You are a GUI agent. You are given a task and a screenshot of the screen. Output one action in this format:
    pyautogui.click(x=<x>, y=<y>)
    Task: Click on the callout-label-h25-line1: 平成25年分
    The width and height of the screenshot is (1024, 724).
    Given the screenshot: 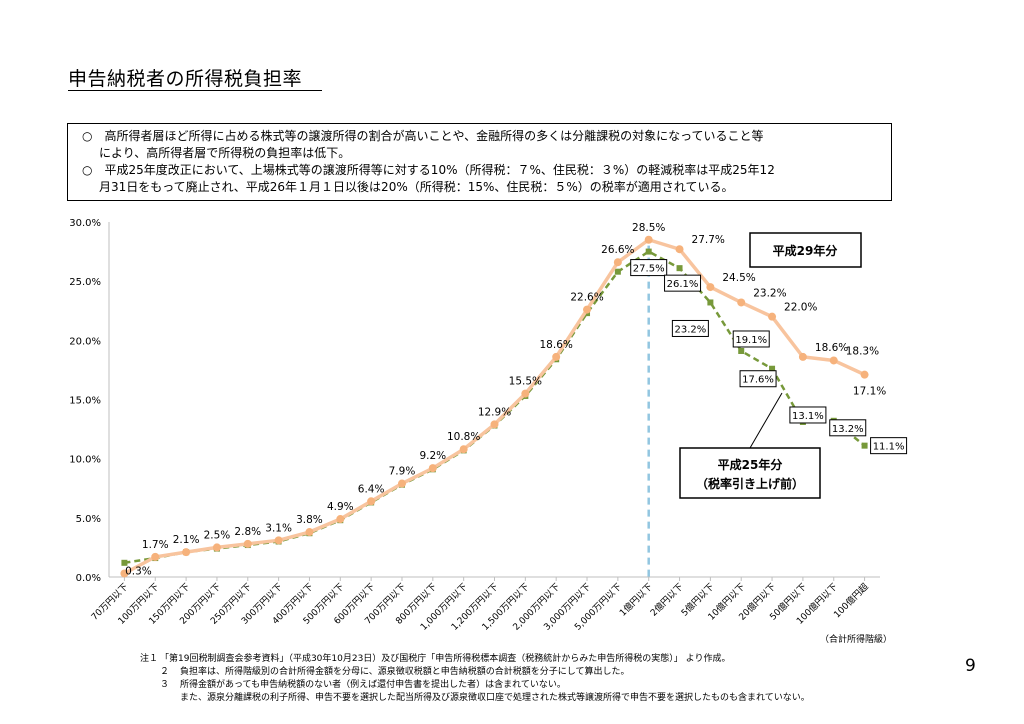 What is the action you would take?
    pyautogui.click(x=750, y=464)
    